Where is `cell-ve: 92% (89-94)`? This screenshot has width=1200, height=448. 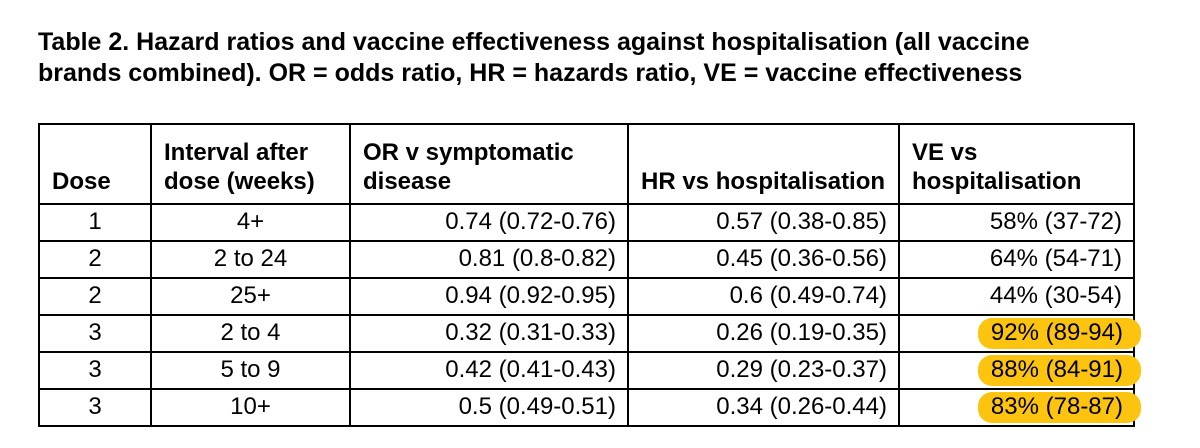
cell-ve: 92% (89-94) is located at coordinates (1019, 333).